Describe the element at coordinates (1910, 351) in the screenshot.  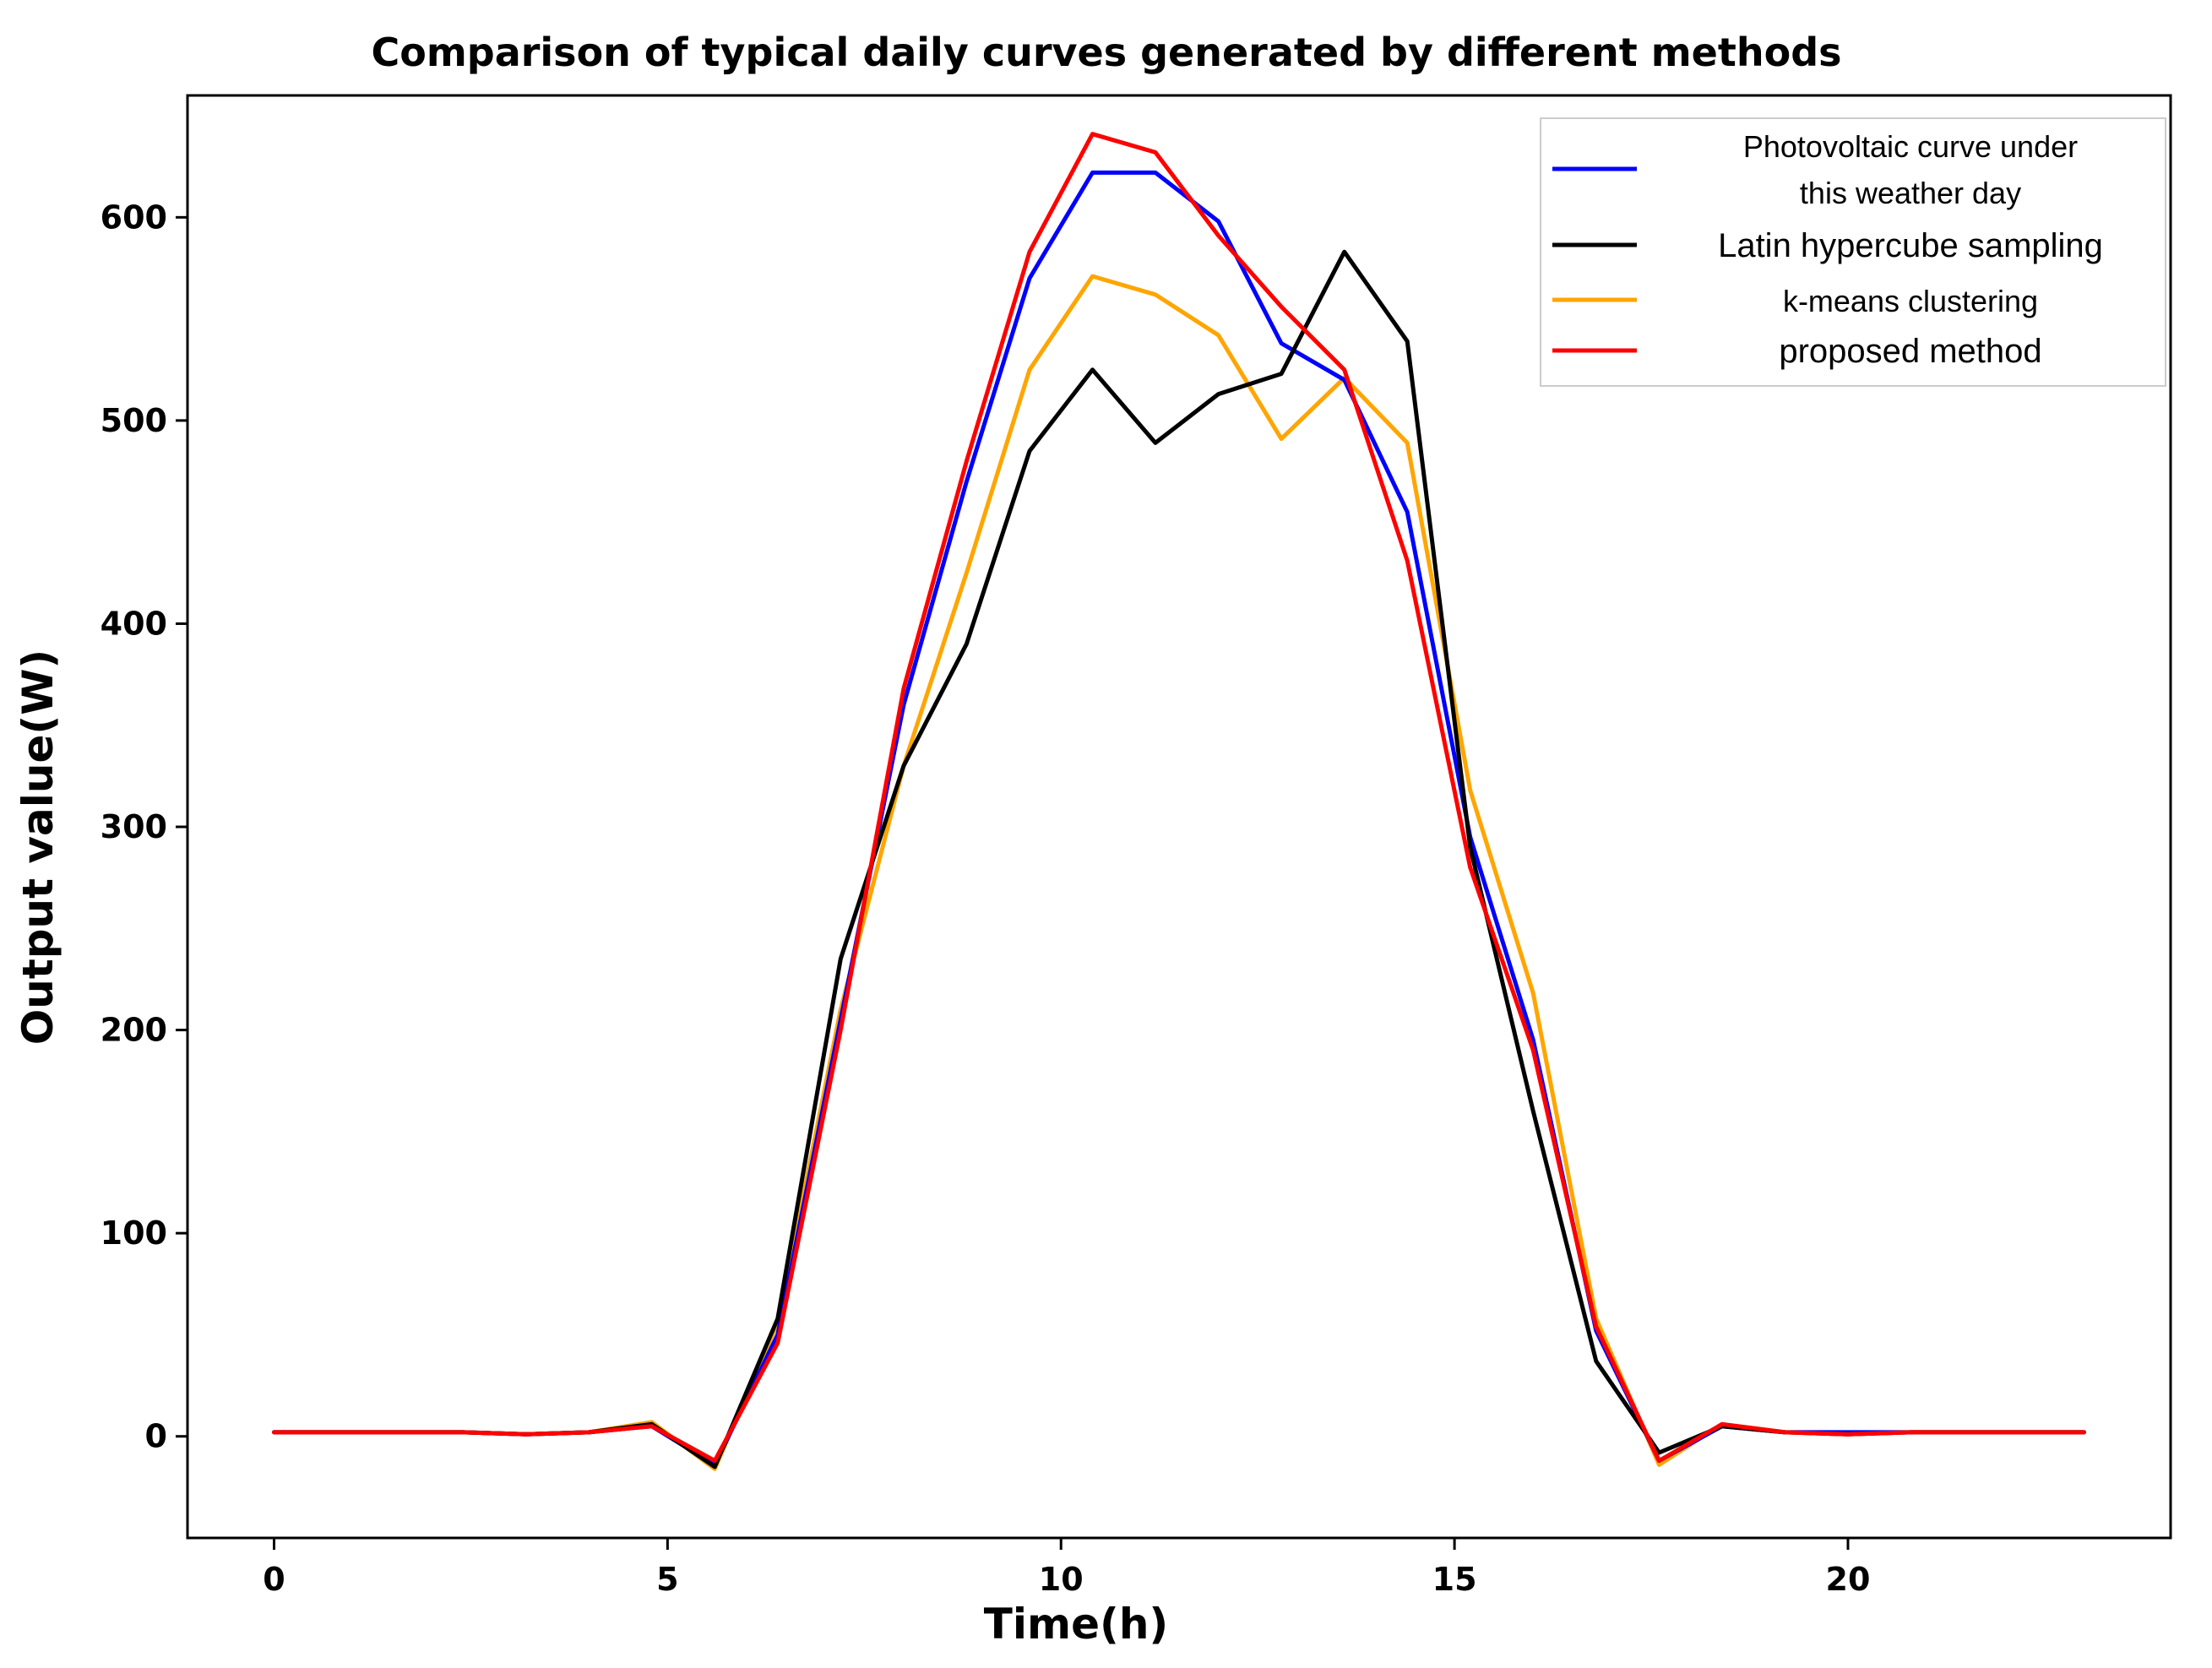
I see `legend-label-3: proposed method` at that location.